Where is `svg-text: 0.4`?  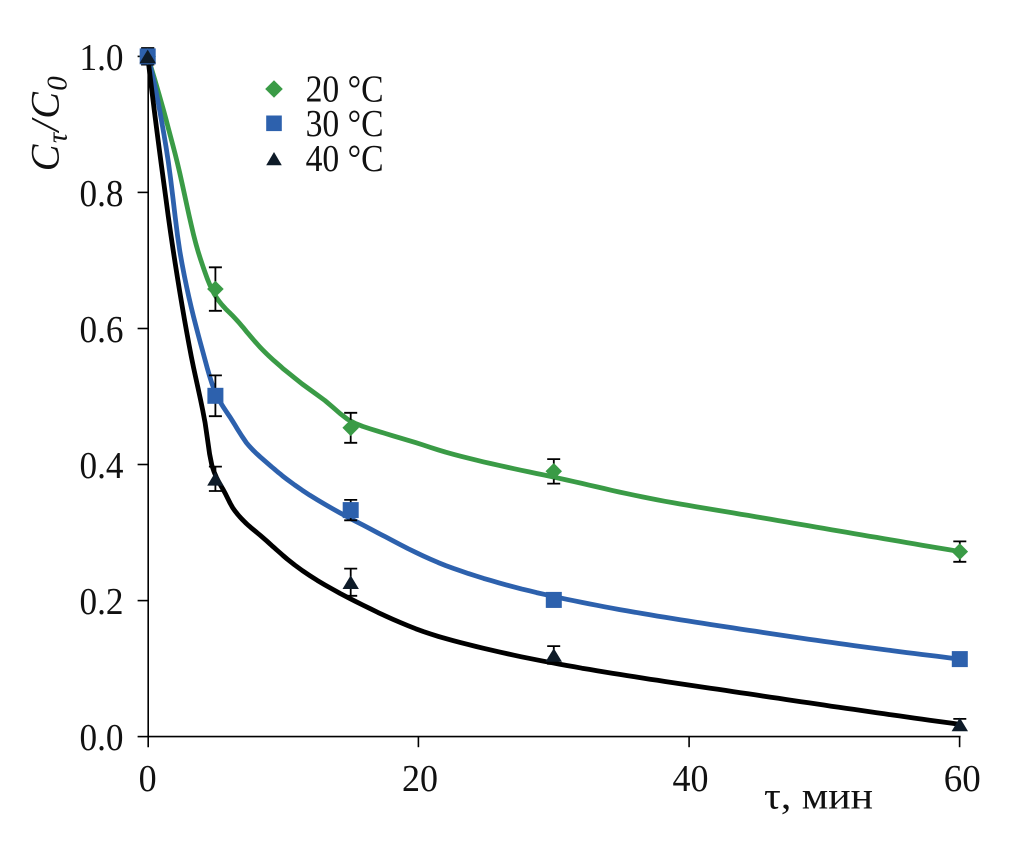
svg-text: 0.4 is located at coordinates (102, 466).